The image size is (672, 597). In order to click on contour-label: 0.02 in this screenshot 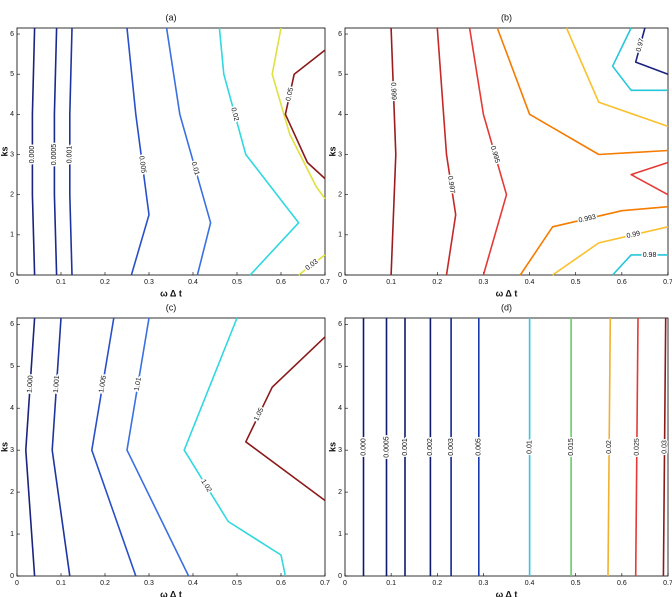, I will do `click(609, 447)`.